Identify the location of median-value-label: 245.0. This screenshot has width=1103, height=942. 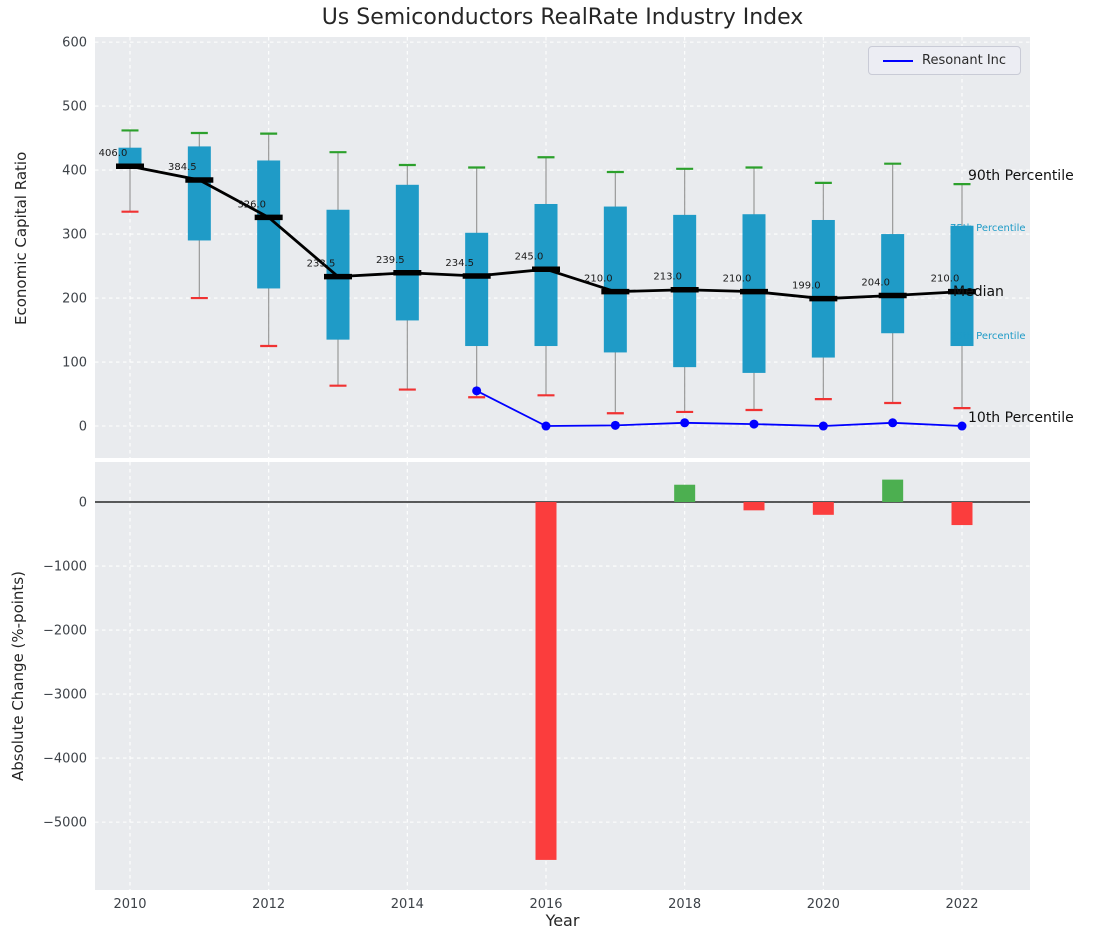
(529, 256).